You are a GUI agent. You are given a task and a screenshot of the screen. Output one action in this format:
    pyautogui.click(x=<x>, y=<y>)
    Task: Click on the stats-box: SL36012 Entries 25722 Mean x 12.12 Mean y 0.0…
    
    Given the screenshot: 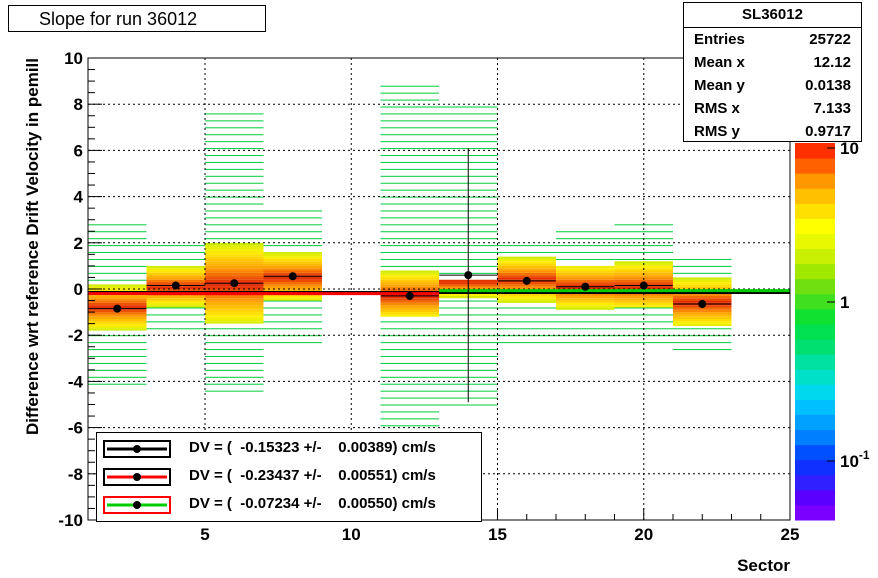 What is the action you would take?
    pyautogui.click(x=772, y=72)
    